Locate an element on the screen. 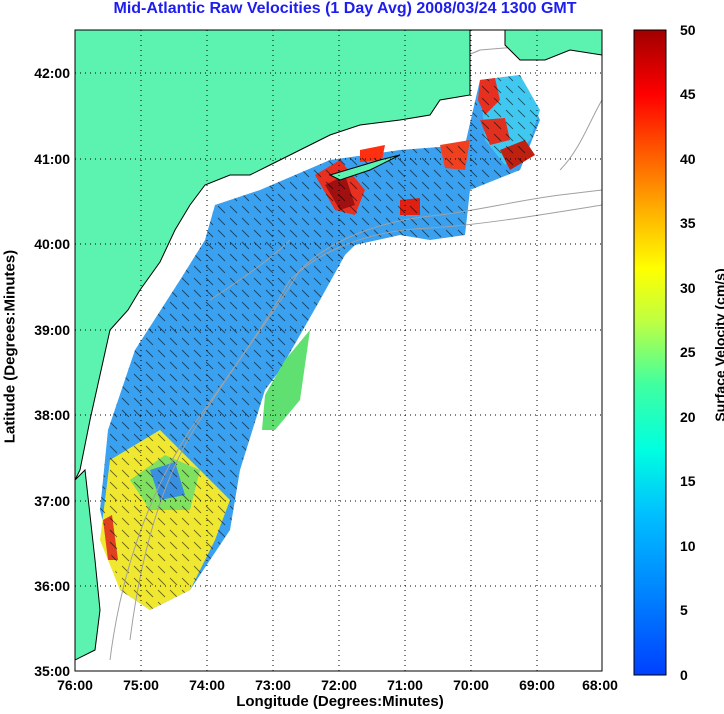 This screenshot has width=724, height=714. x-tick-label: 68:00 is located at coordinates (600, 685).